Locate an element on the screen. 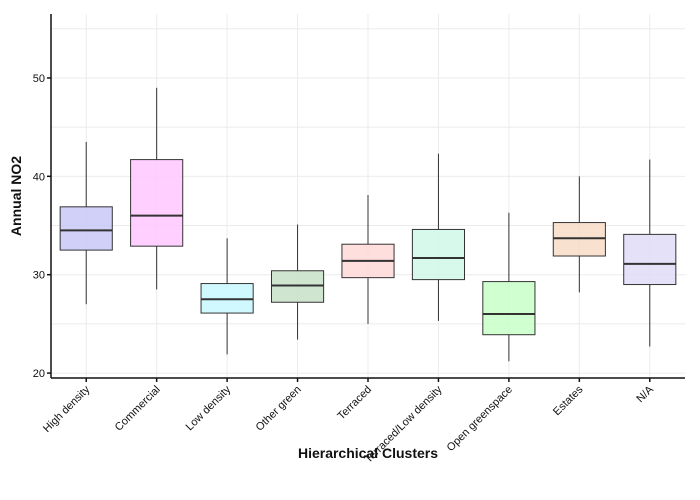 The image size is (700, 500). x-tick-label: Low density is located at coordinates (209, 408).